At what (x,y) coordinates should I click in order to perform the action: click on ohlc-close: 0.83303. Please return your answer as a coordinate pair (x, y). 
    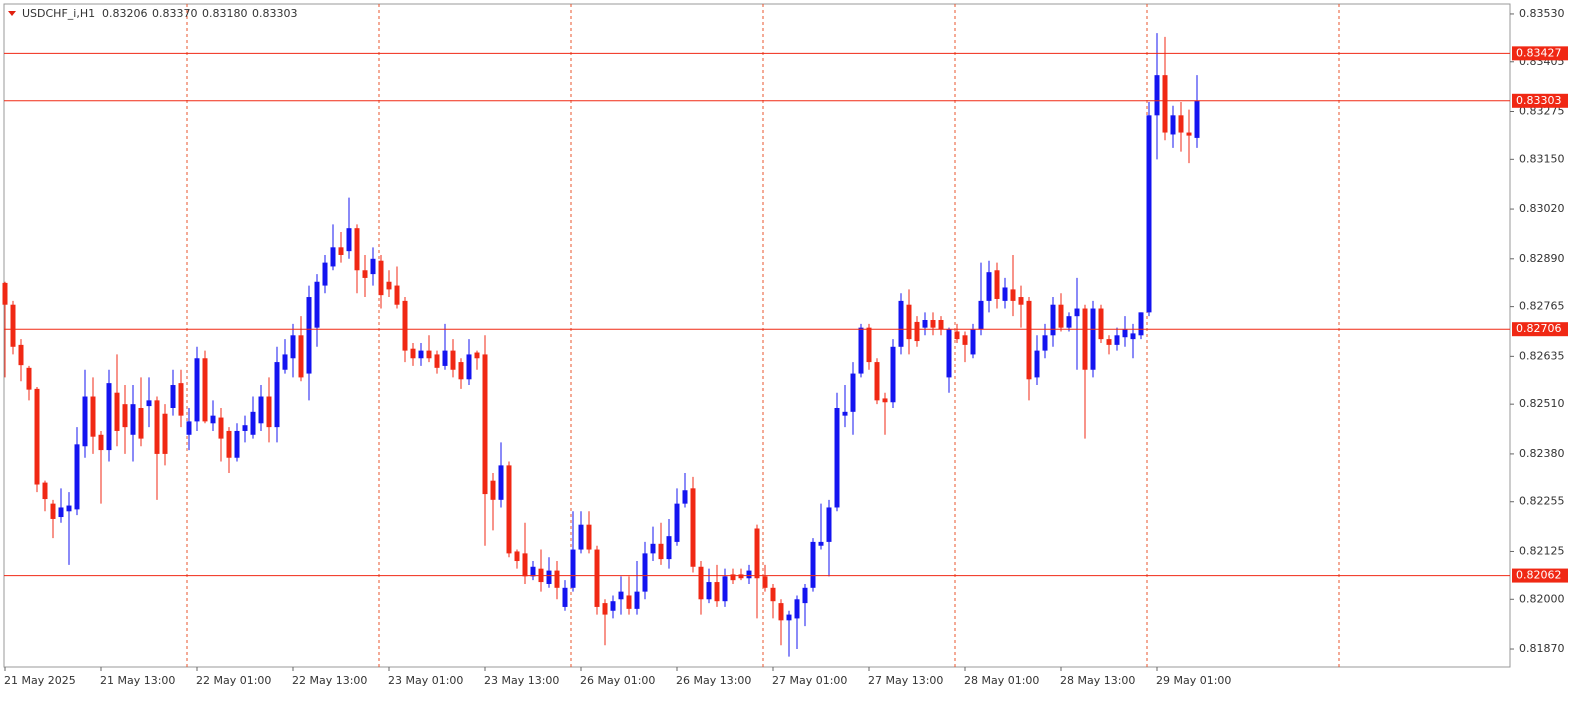
    Looking at the image, I should click on (275, 13).